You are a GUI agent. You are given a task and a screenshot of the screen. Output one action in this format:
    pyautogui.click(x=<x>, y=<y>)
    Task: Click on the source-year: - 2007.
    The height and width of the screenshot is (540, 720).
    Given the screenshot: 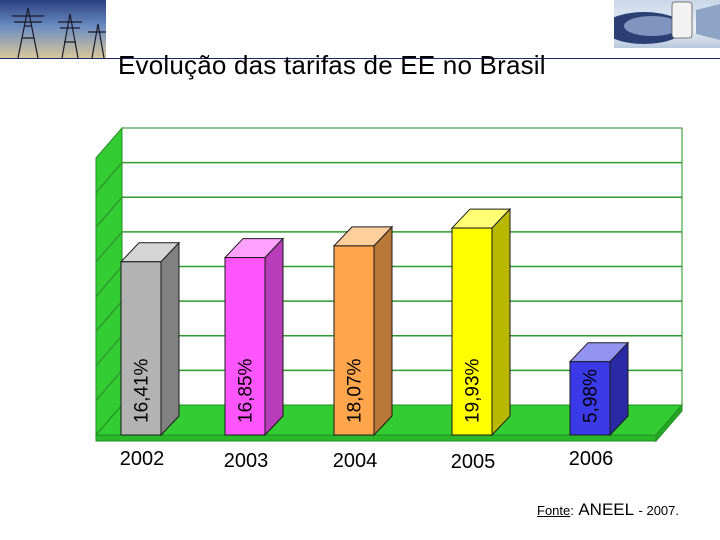 What is the action you would take?
    pyautogui.click(x=659, y=510)
    